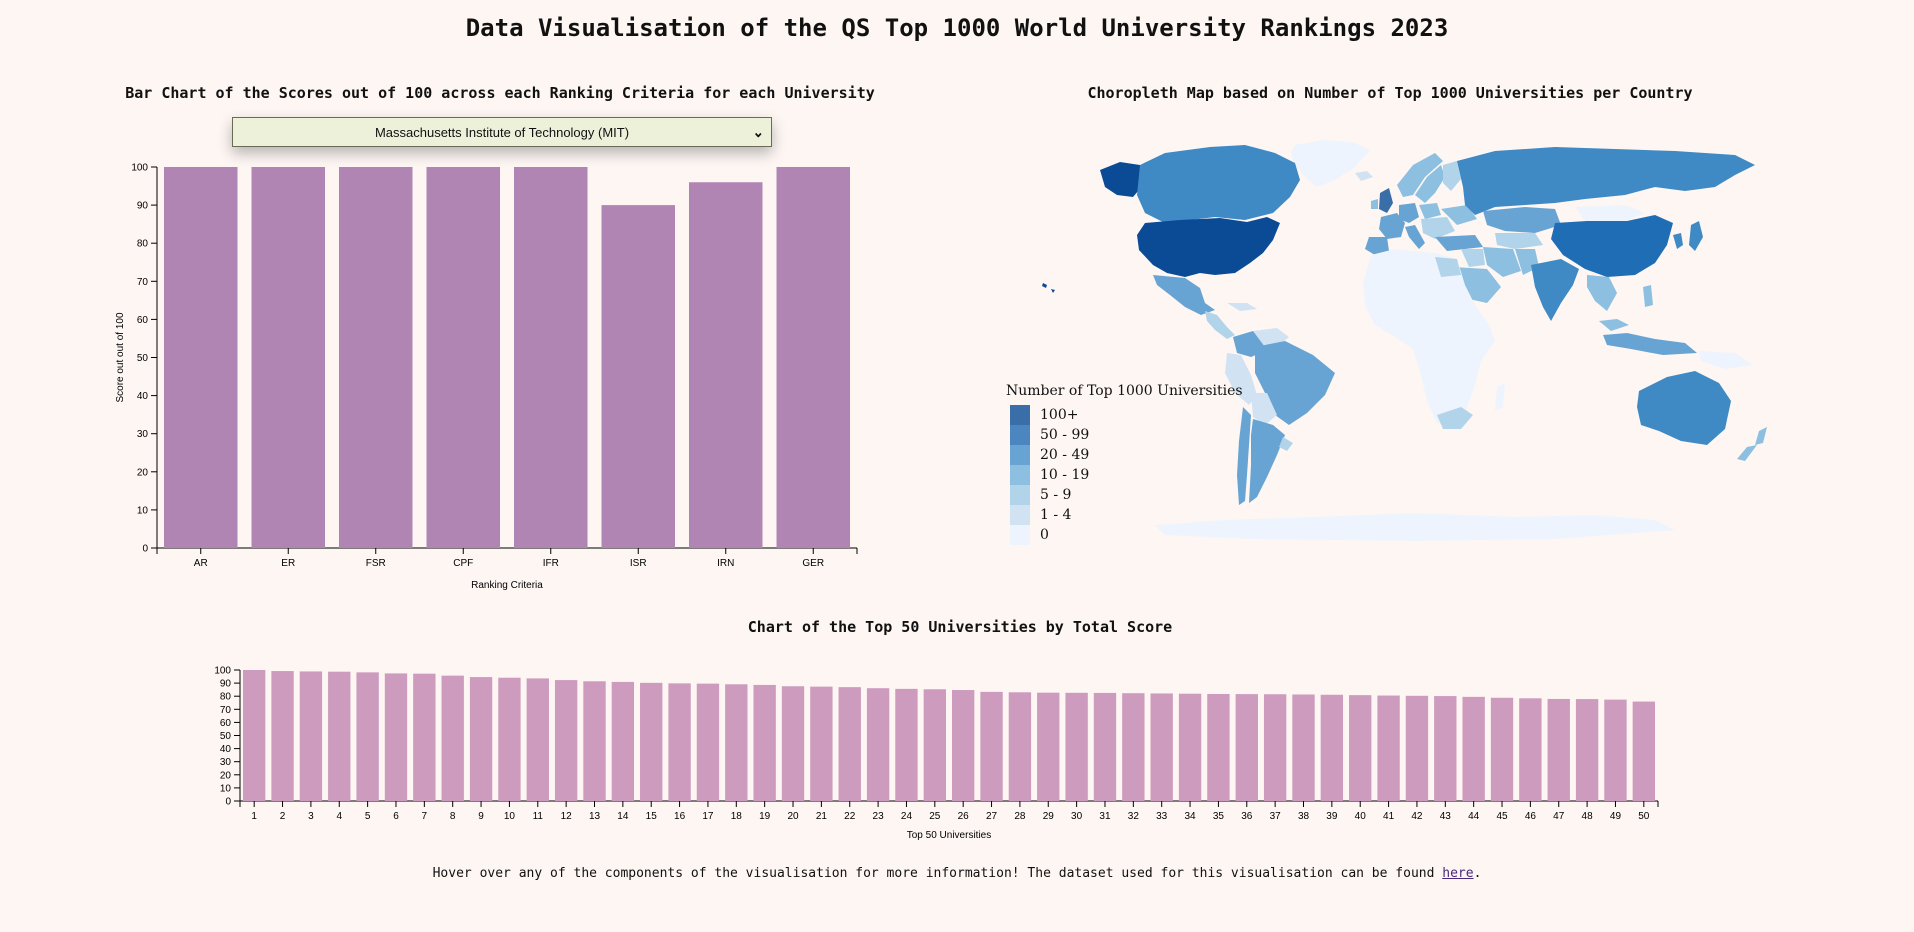 This screenshot has height=932, width=1914. Describe the element at coordinates (1241, 379) in the screenshot. I see `country-peru` at that location.